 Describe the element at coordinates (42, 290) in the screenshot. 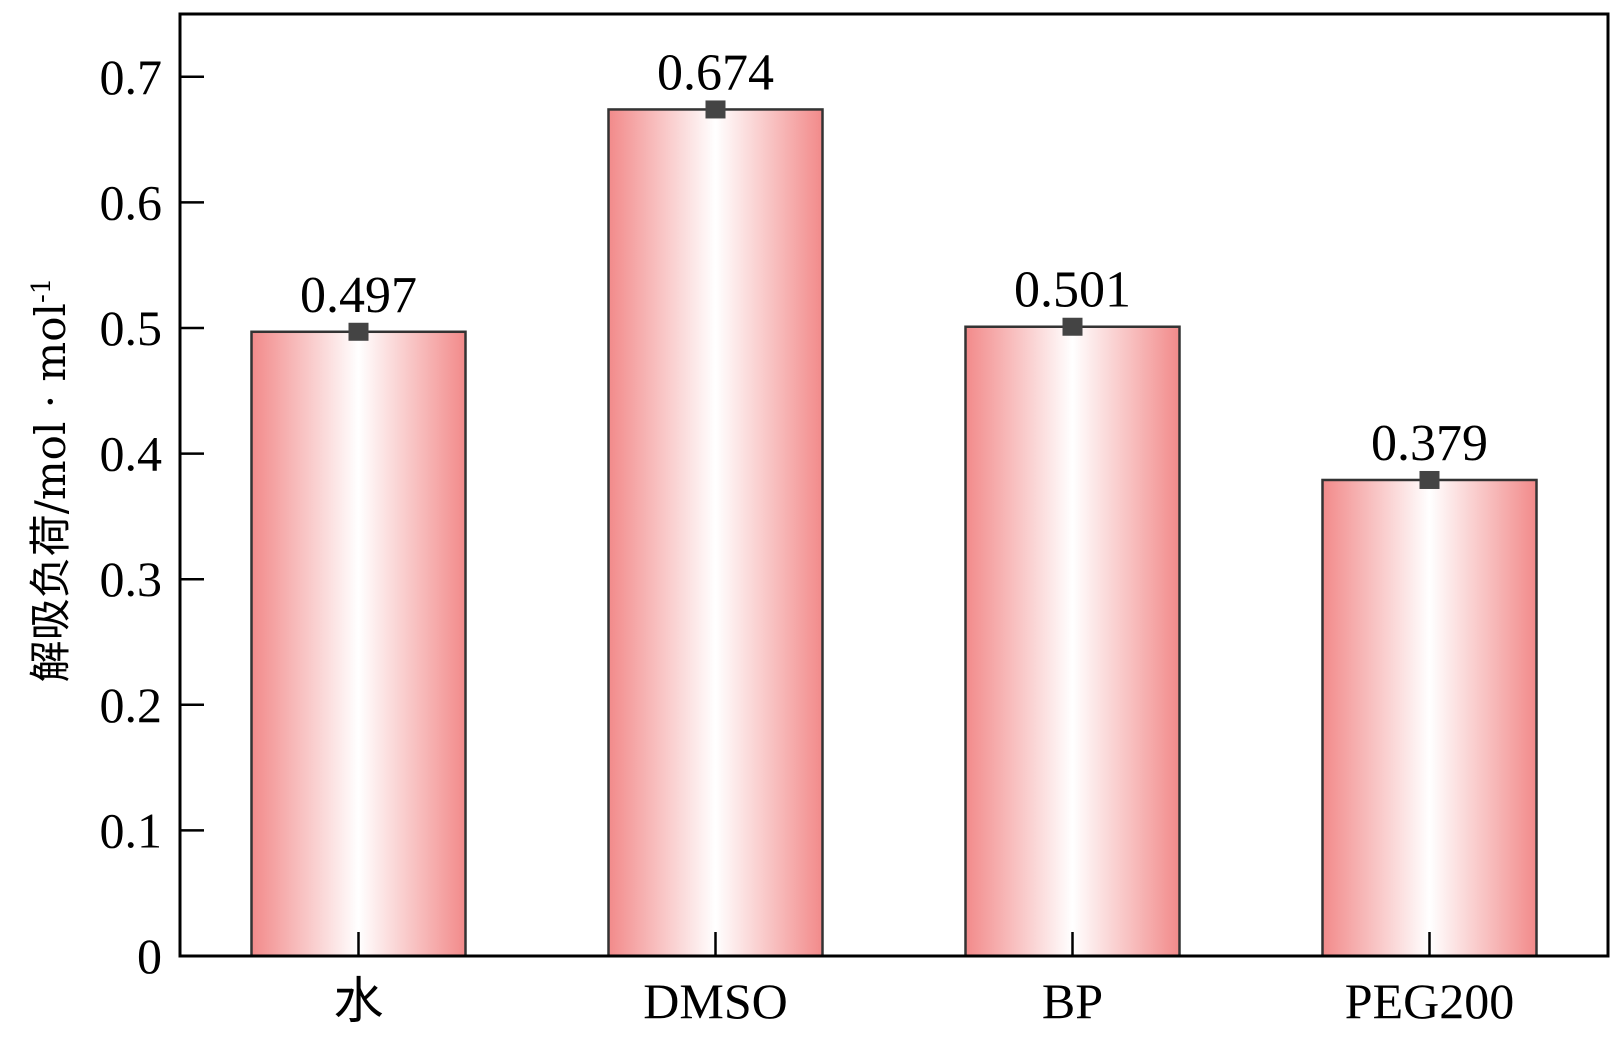

I see `y-axis-title-superscript: -1` at that location.